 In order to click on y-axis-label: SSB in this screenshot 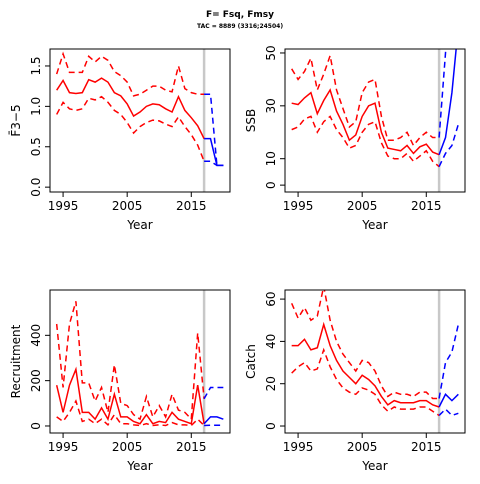, I will do `click(251, 120)`.